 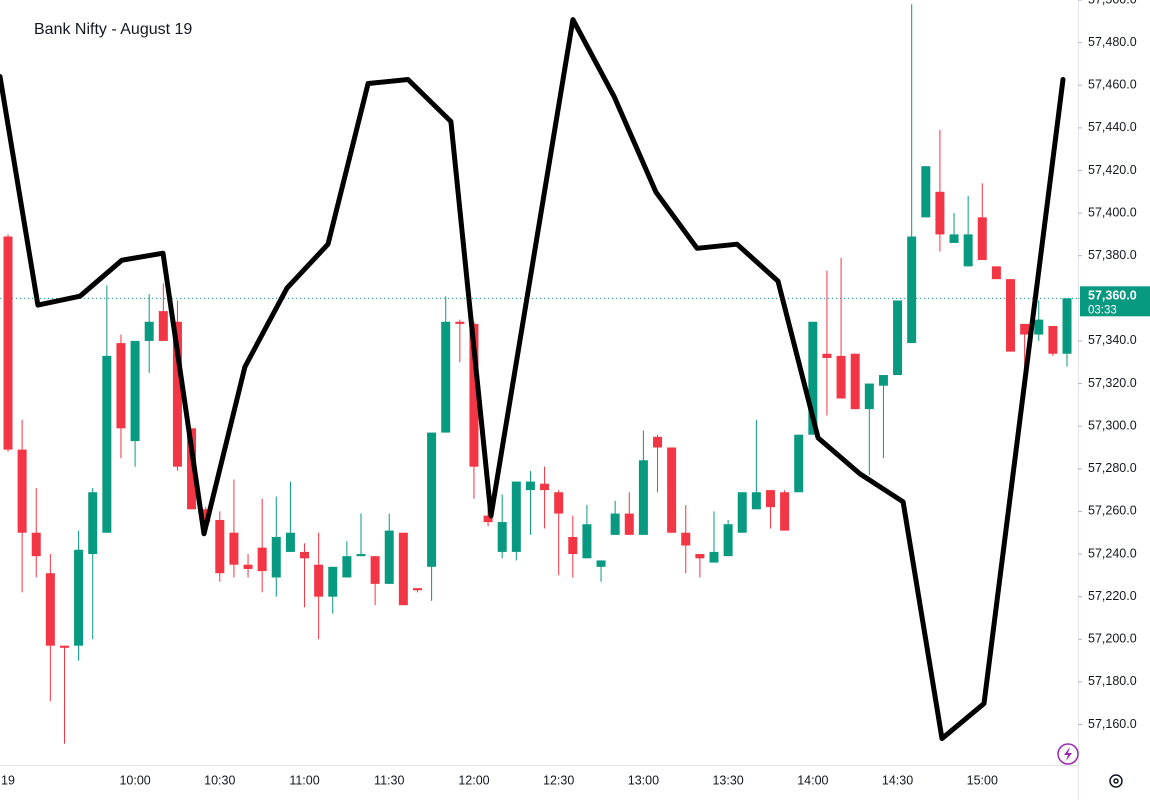 I want to click on last-price-badge, so click(x=1115, y=301).